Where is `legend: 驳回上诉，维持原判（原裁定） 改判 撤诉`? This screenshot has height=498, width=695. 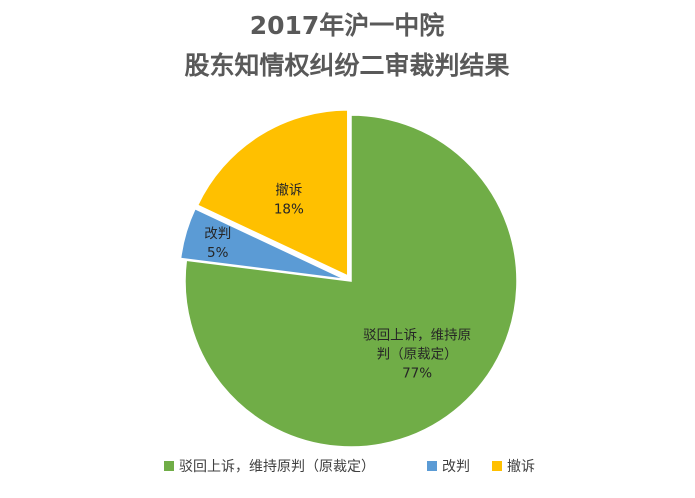
legend: 驳回上诉，维持原判（原裁定） 改判 撤诉 is located at coordinates (349, 467).